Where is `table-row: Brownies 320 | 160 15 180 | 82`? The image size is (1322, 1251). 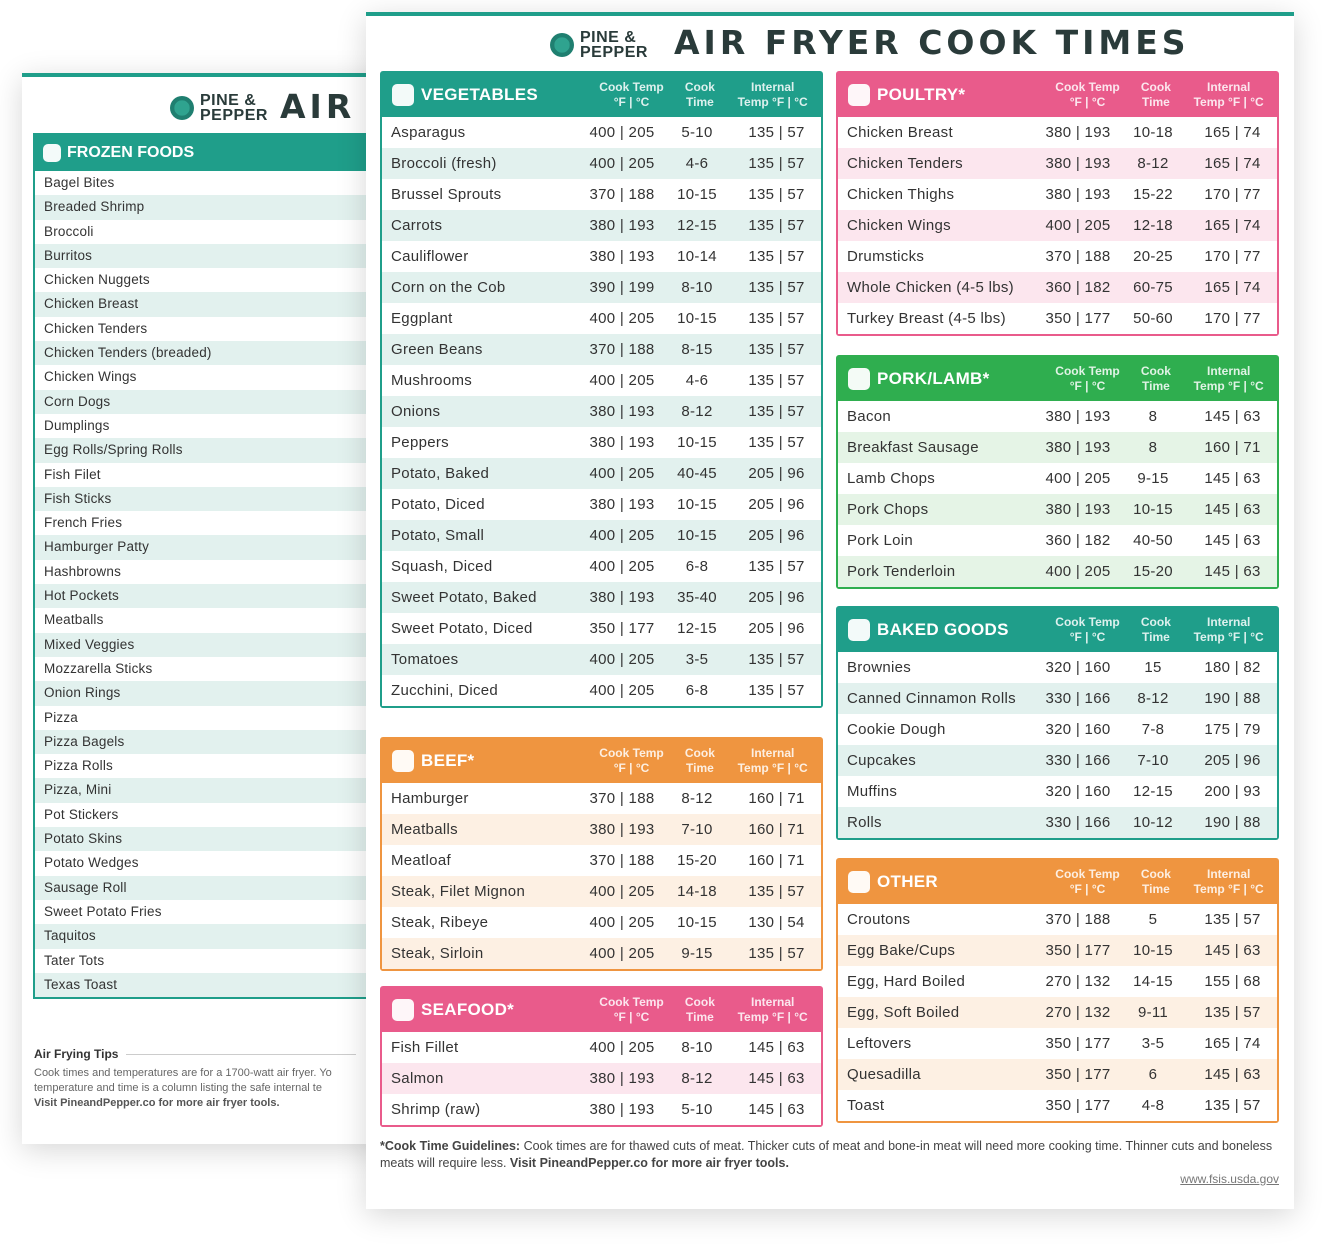
table-row: Brownies 320 | 160 15 180 | 82 is located at coordinates (1057, 667).